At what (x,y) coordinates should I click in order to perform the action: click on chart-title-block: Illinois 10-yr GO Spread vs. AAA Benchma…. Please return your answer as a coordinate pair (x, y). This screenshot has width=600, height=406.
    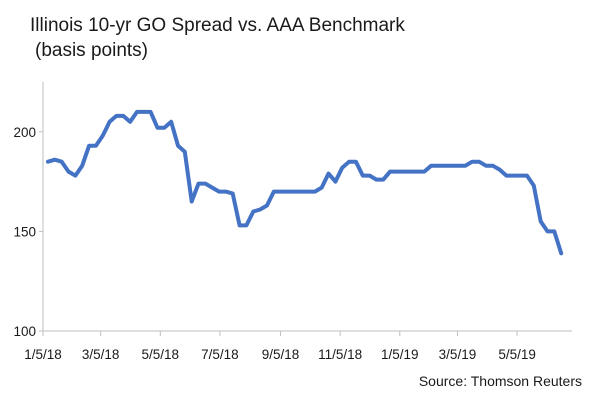
    Looking at the image, I should click on (217, 38).